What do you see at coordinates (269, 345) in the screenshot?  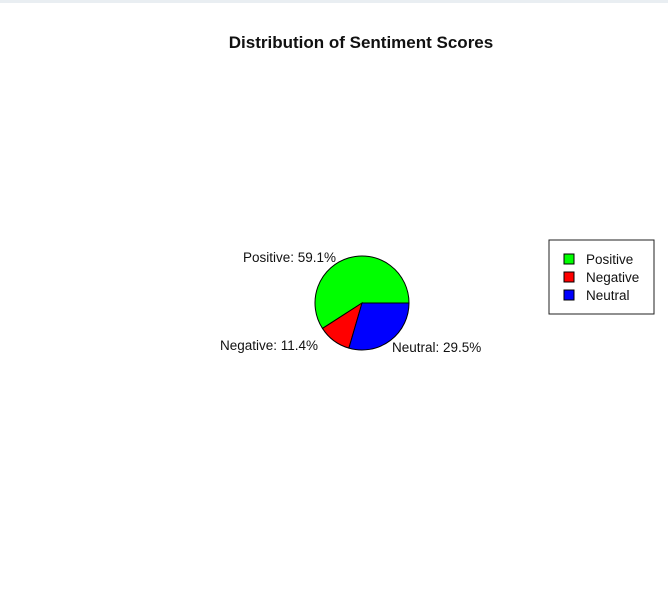 I see `slice-label-negative: Negative: 11.4%` at bounding box center [269, 345].